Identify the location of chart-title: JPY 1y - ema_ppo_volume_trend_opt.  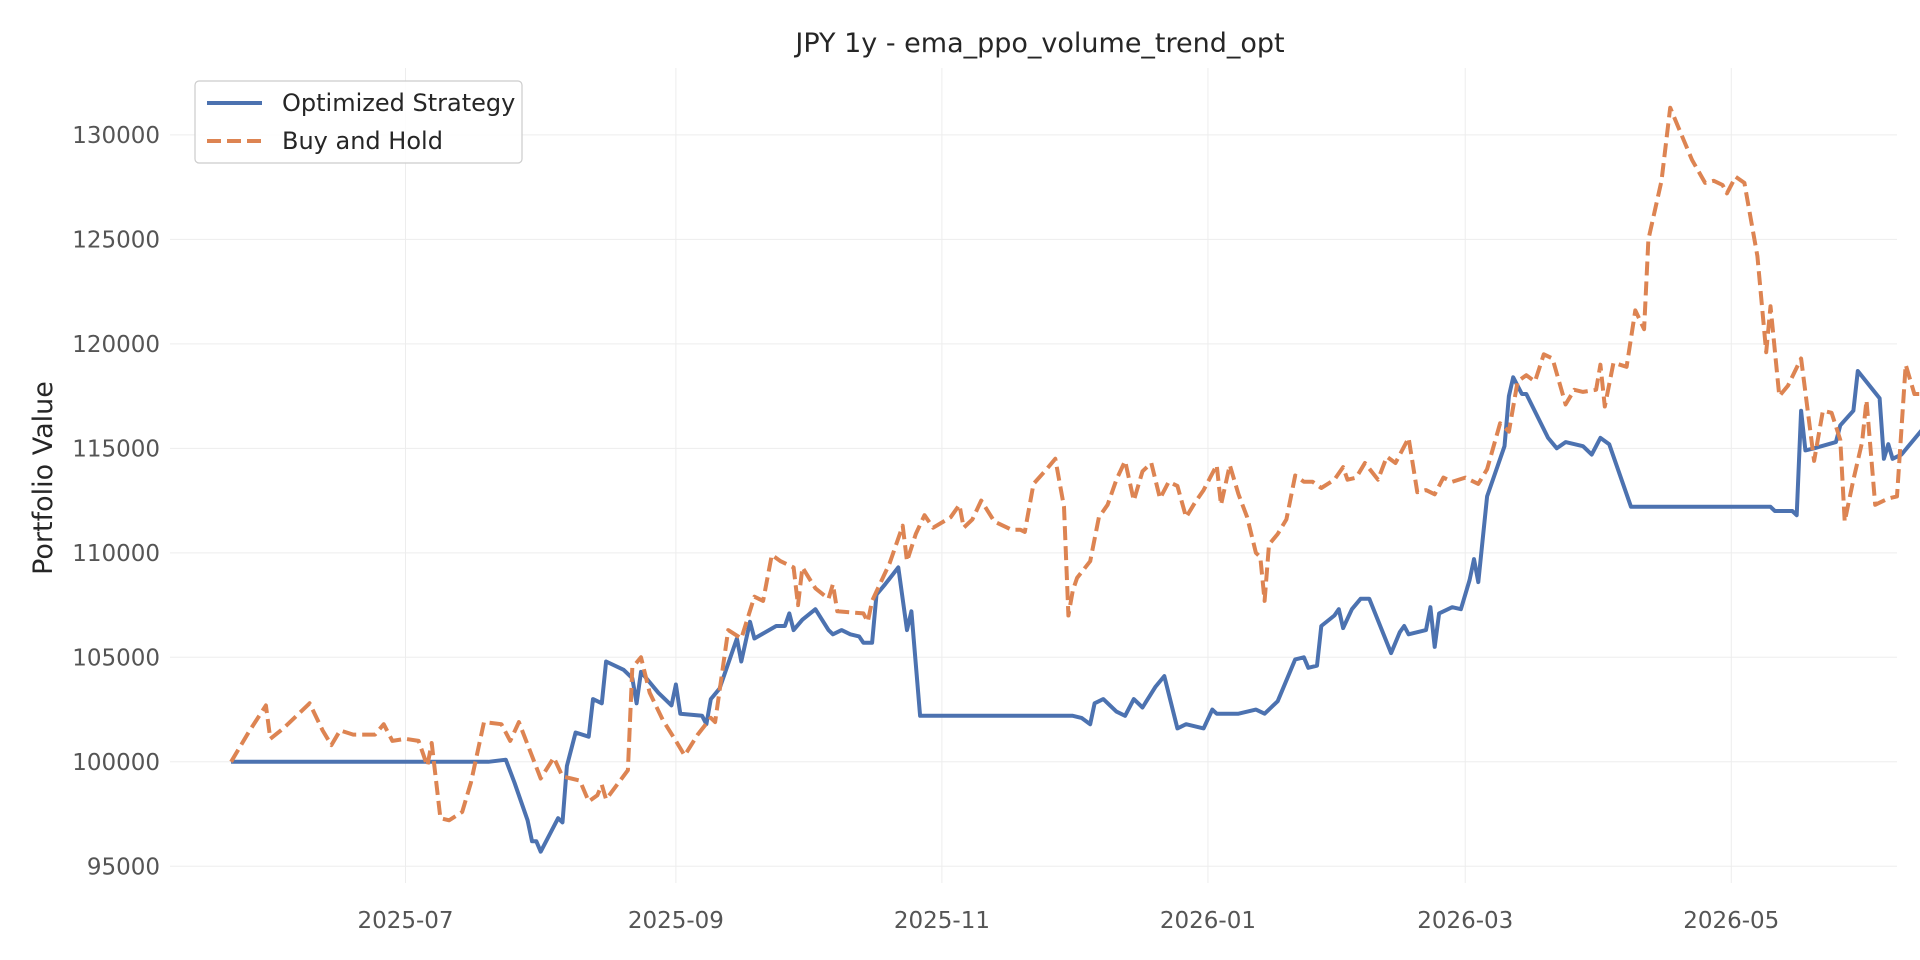
(1038, 43).